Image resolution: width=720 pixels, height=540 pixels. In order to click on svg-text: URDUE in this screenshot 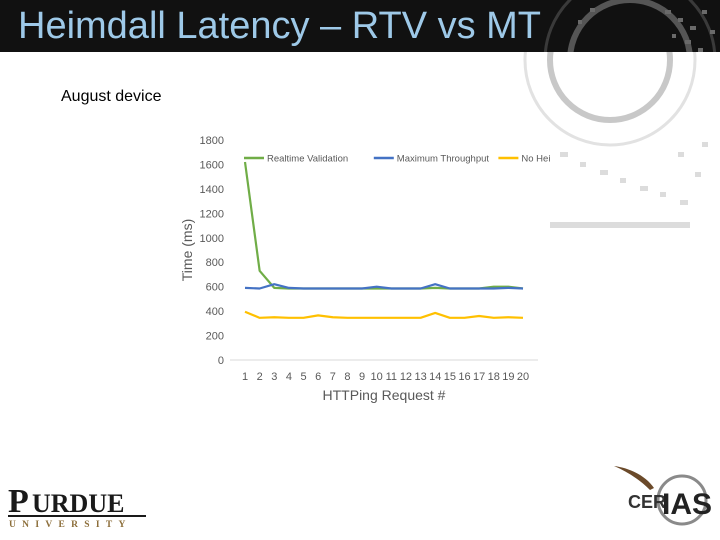, I will do `click(78, 503)`.